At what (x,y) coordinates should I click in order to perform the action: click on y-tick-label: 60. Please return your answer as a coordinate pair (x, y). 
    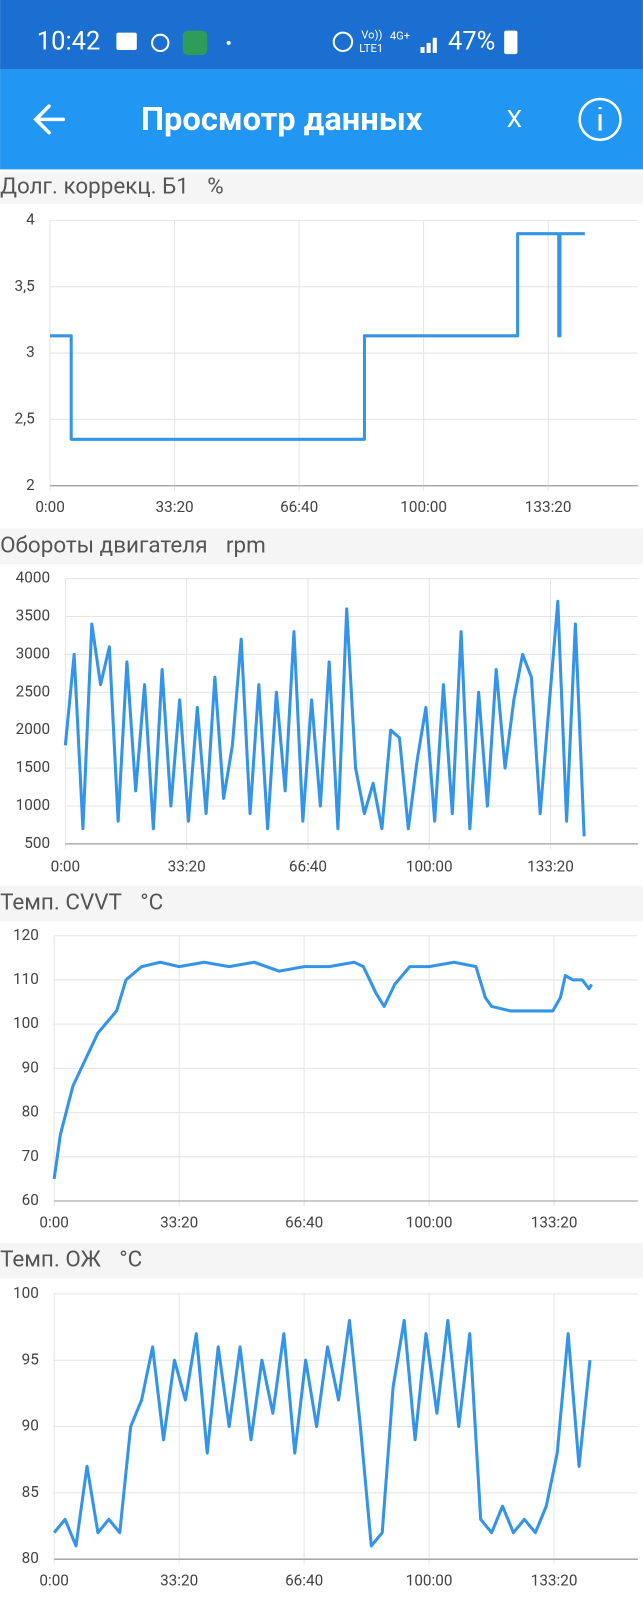
    Looking at the image, I should click on (30, 1200).